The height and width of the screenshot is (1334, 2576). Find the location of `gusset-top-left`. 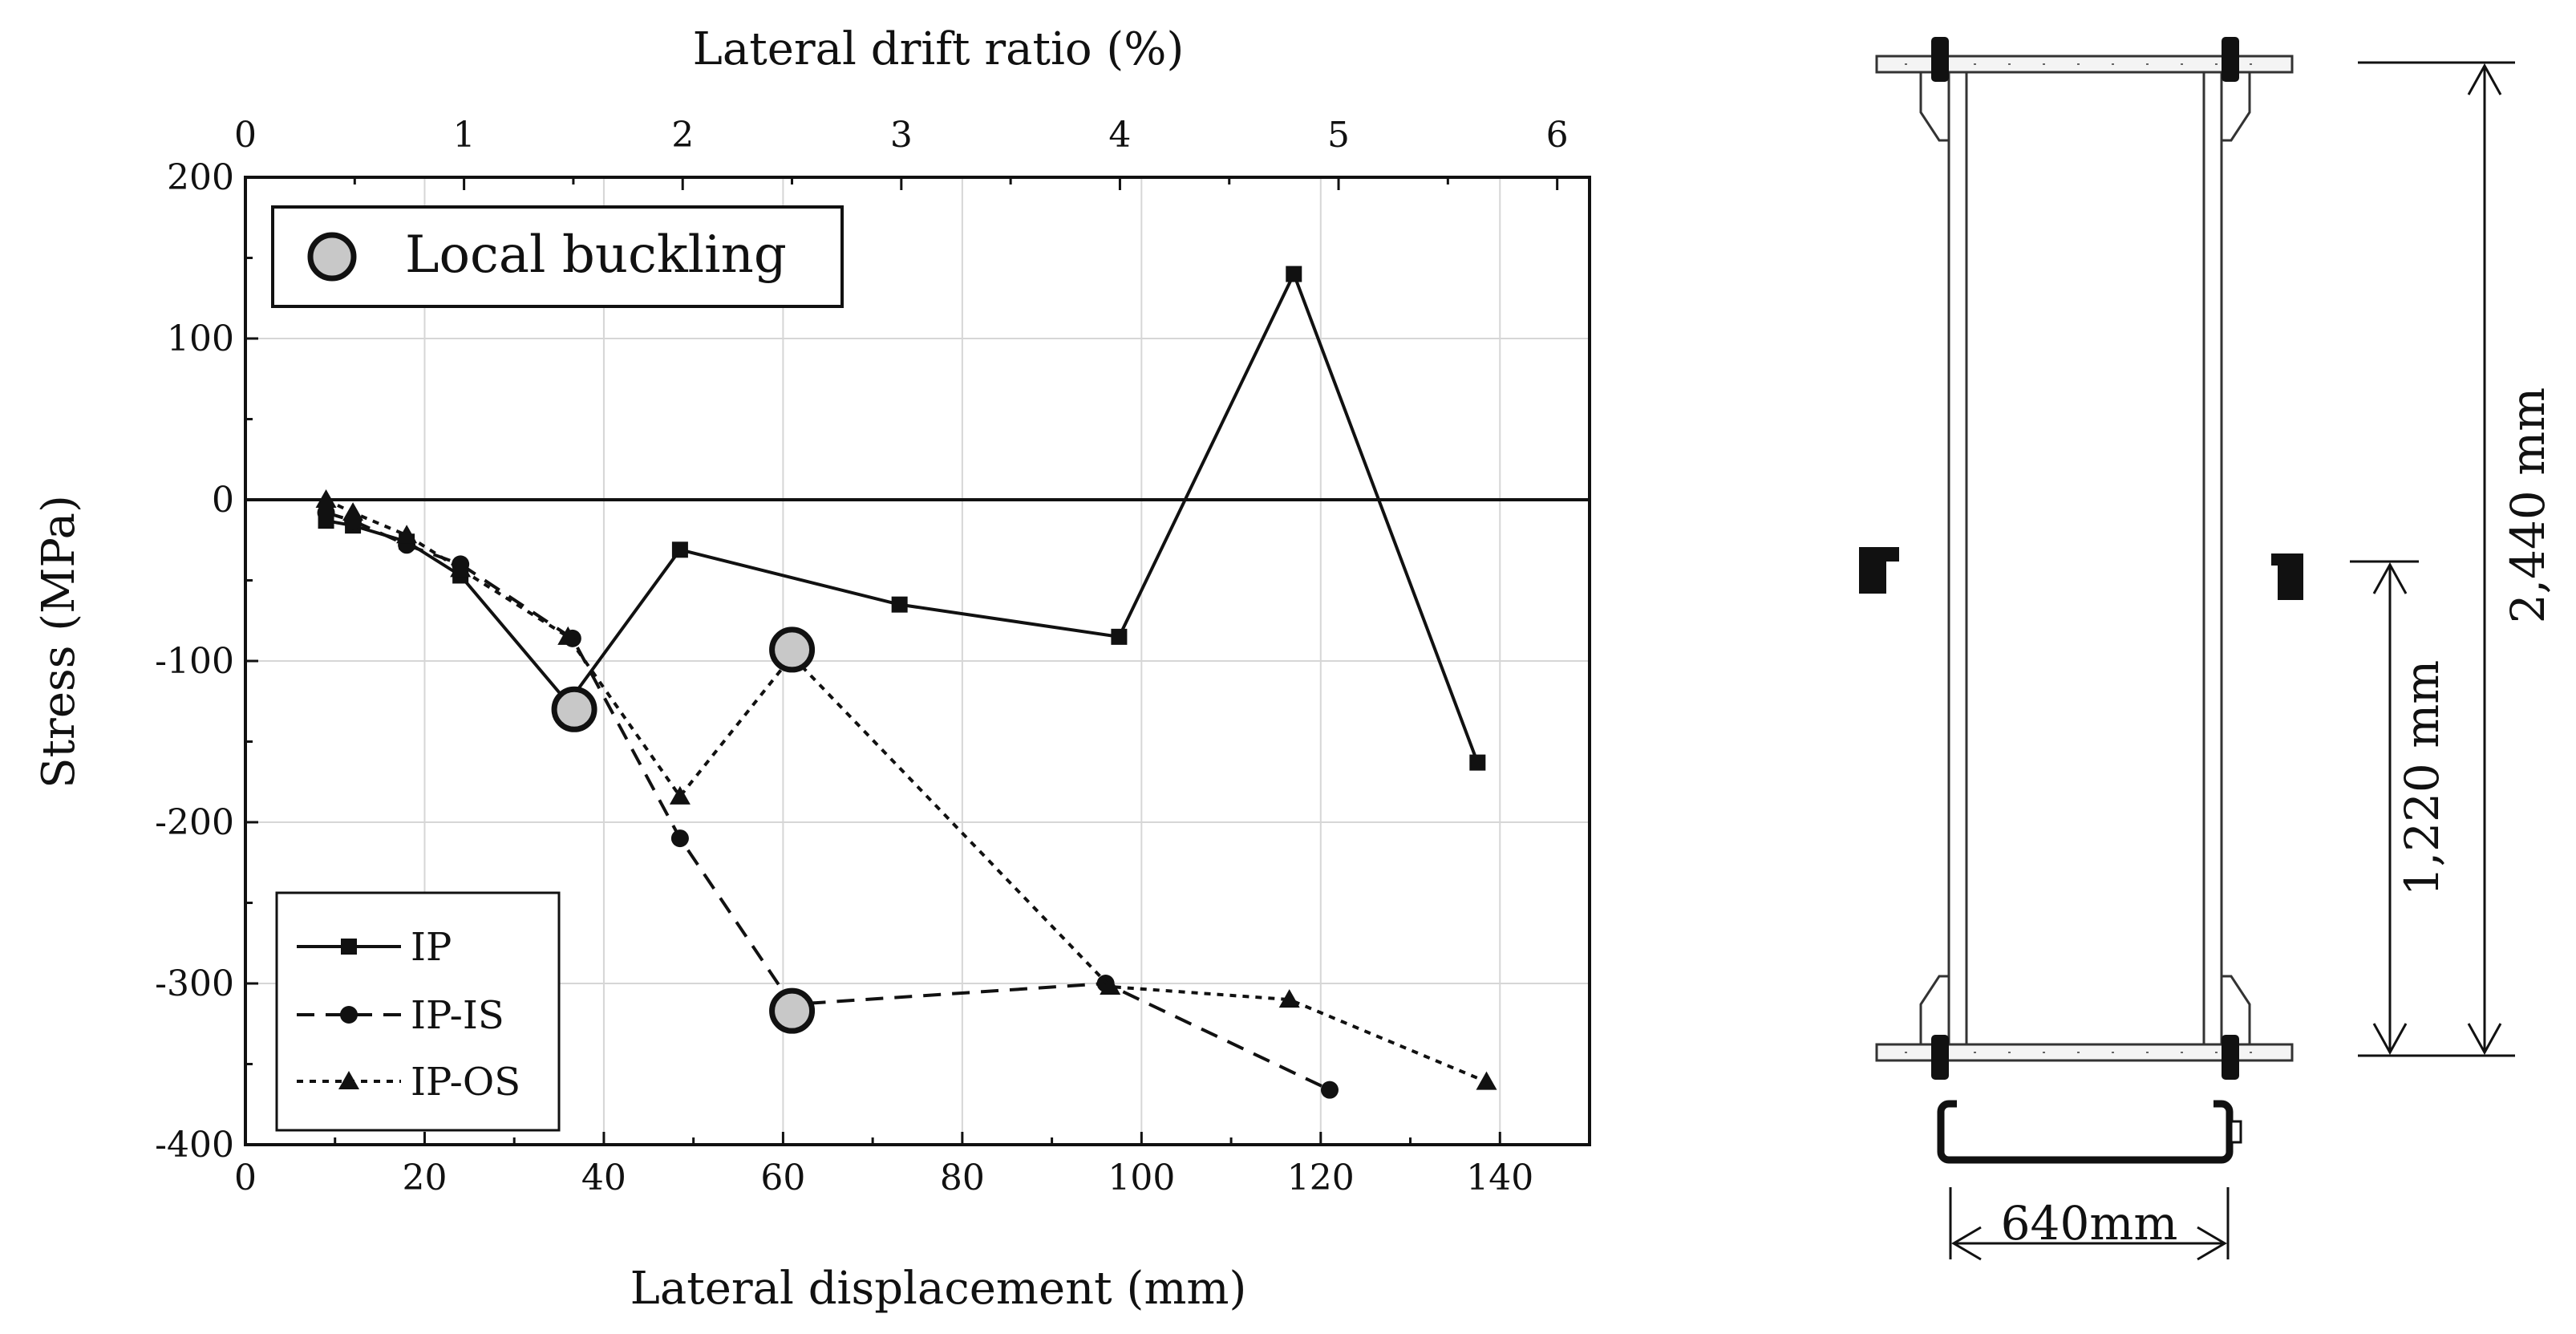

gusset-top-left is located at coordinates (1934, 107).